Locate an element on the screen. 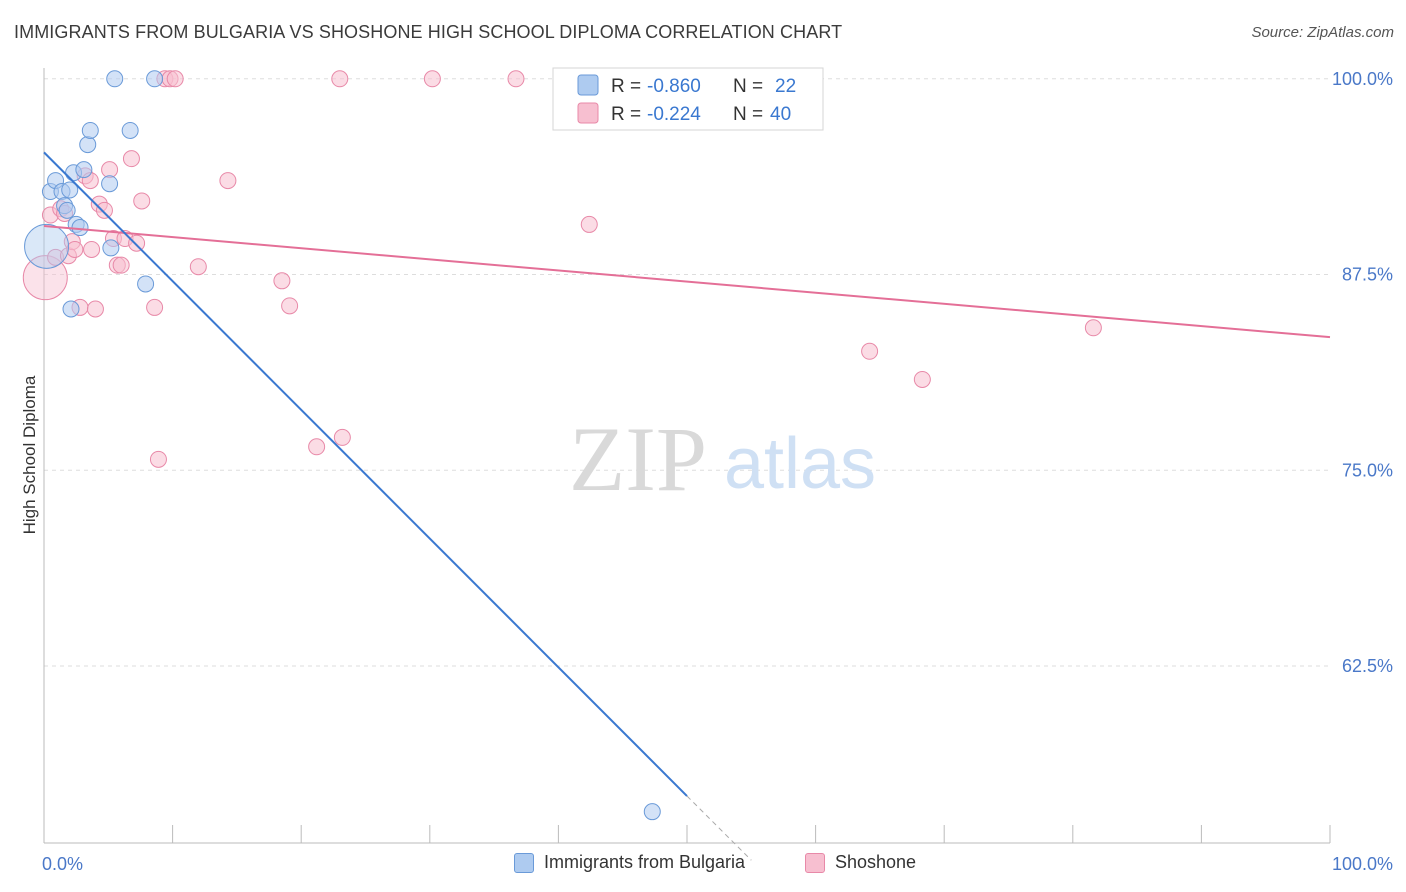  y-tick-label-1: 87.5% is located at coordinates (1367, 275).